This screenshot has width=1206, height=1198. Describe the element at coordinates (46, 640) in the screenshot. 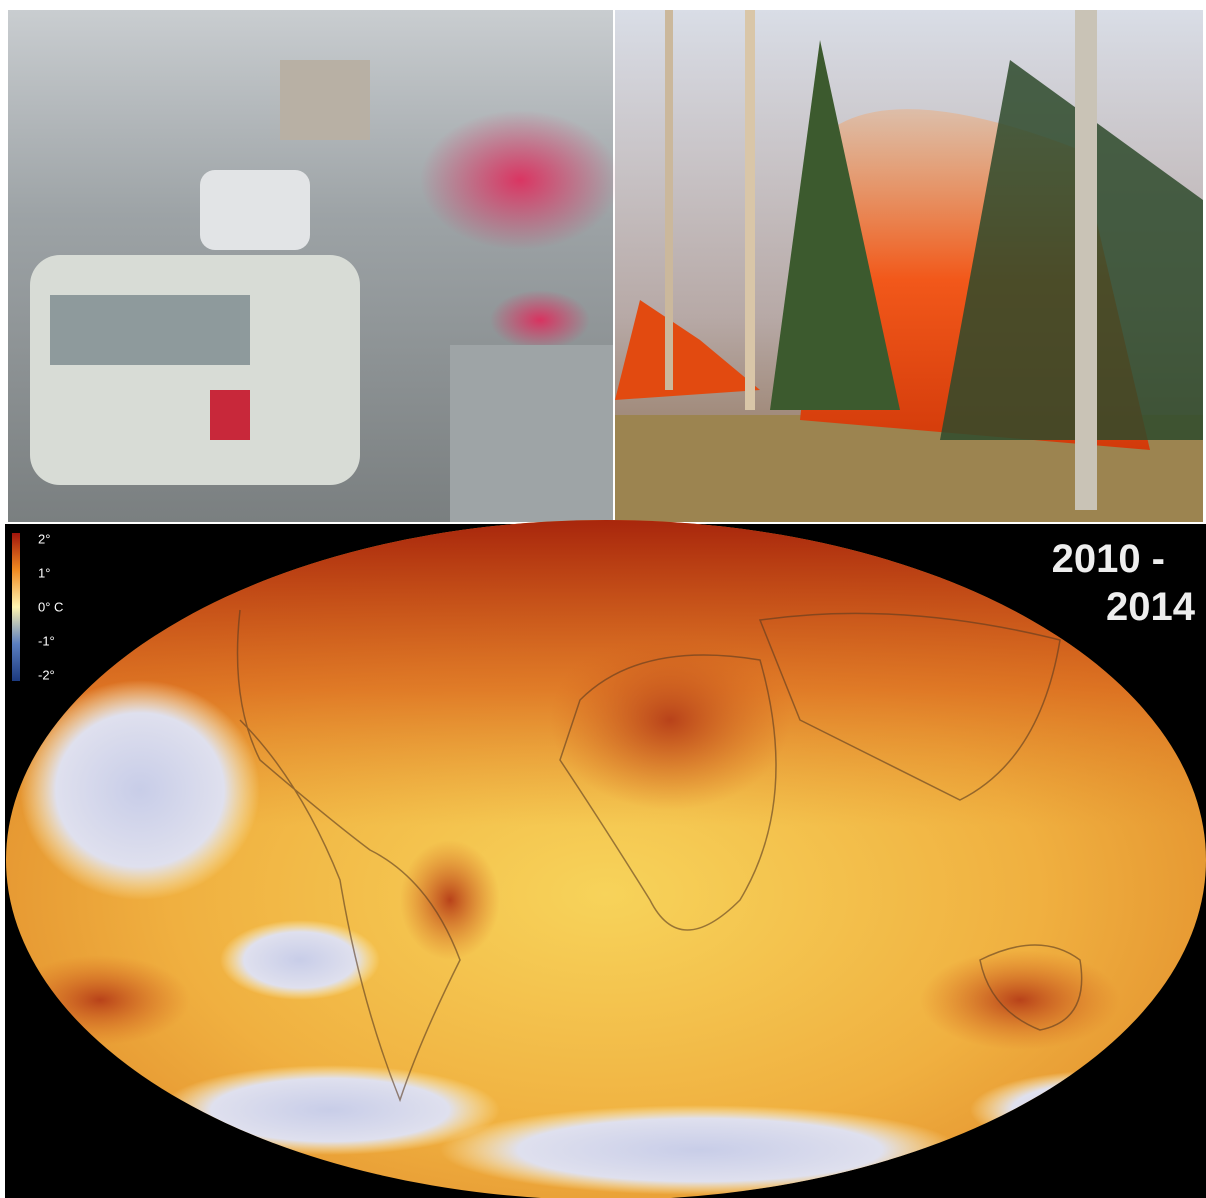

I see `legend-label: -1°` at that location.